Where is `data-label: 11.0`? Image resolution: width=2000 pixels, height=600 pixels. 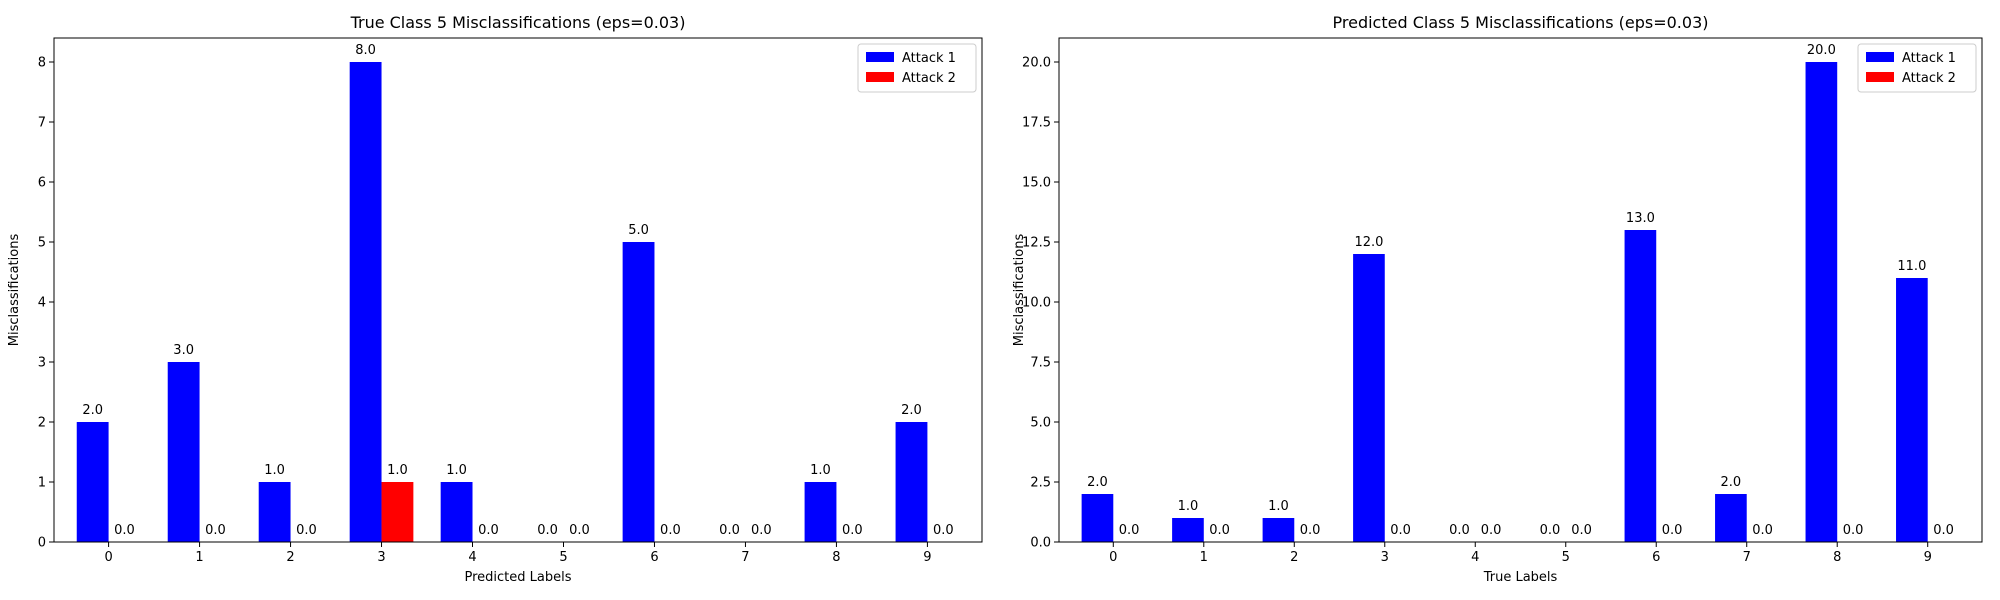 data-label: 11.0 is located at coordinates (1911, 266).